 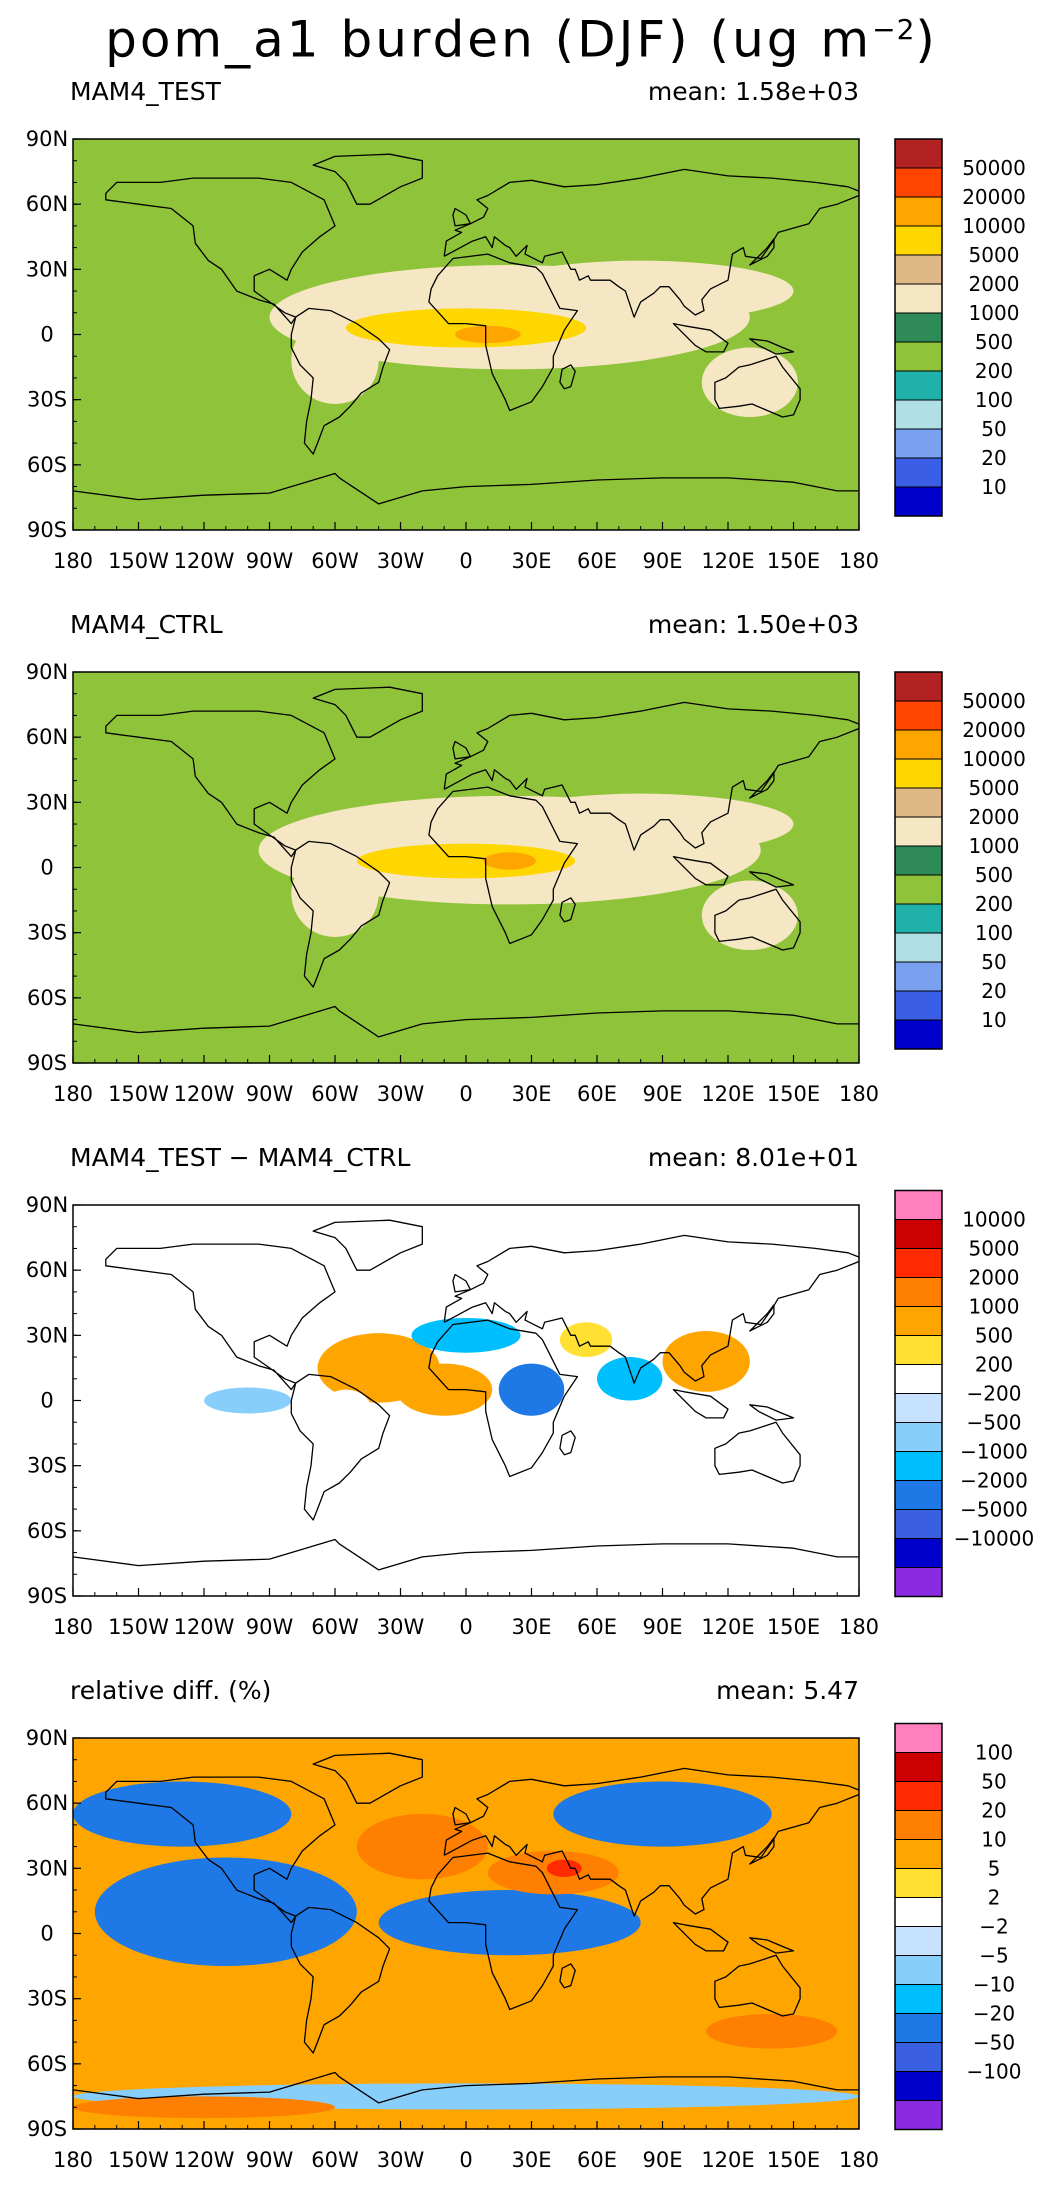 I want to click on figure-title-superscript: −2, so click(x=894, y=29).